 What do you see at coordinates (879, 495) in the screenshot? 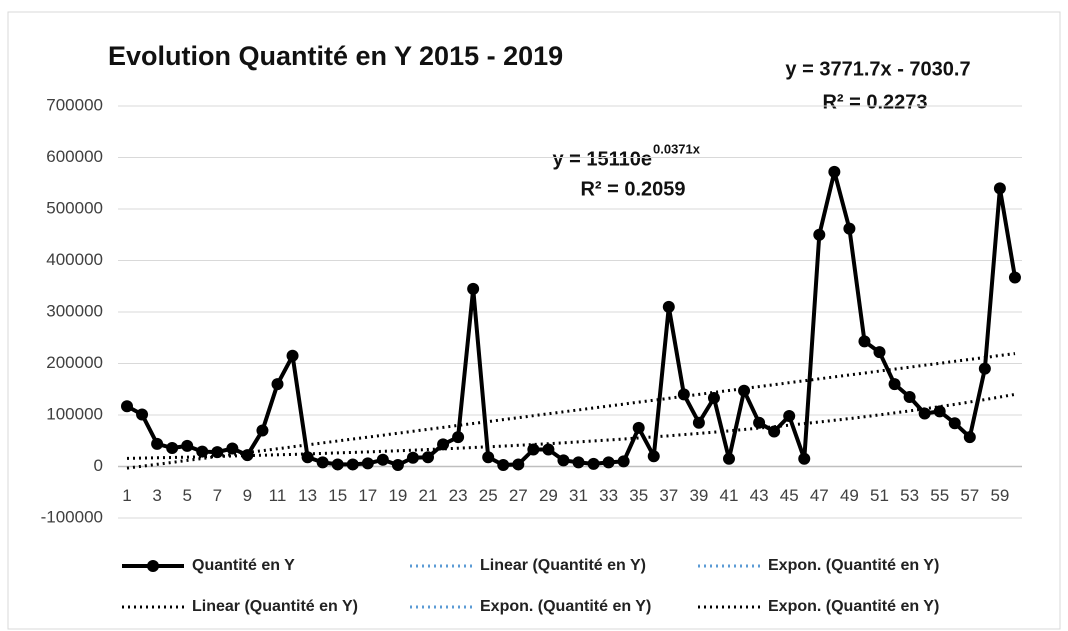
I see `x-tick-label: 51` at bounding box center [879, 495].